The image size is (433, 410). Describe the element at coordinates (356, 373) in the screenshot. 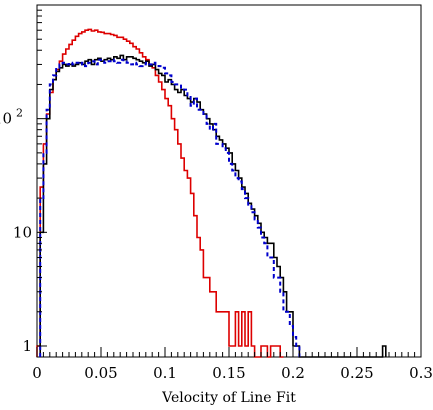

I see `x-tick-label-5: 0.25` at that location.